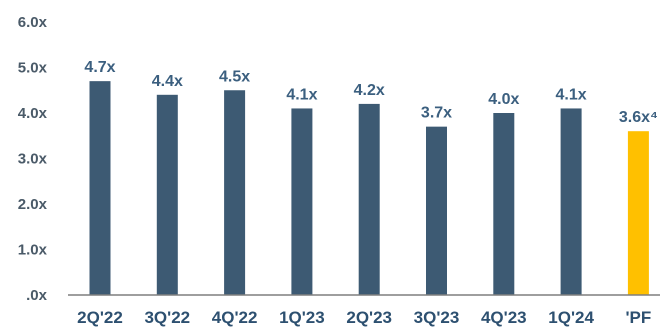 Image resolution: width=660 pixels, height=330 pixels. I want to click on data-label: 4.4x, so click(167, 81).